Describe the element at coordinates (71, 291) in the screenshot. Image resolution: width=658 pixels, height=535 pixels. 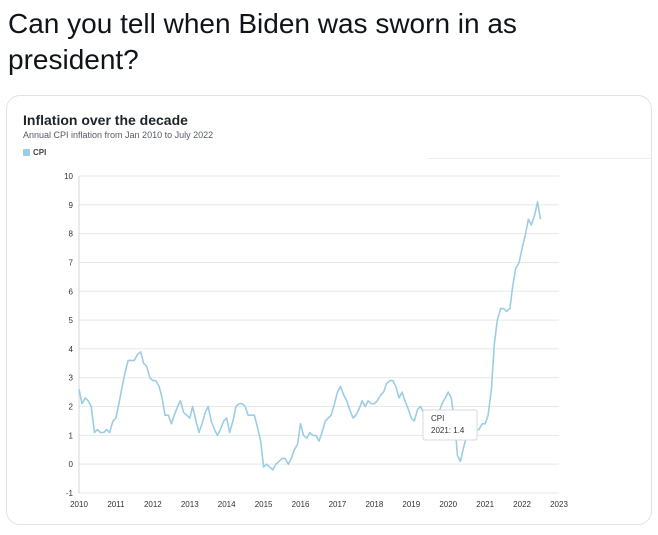
I see `y-tick-label: 6` at that location.